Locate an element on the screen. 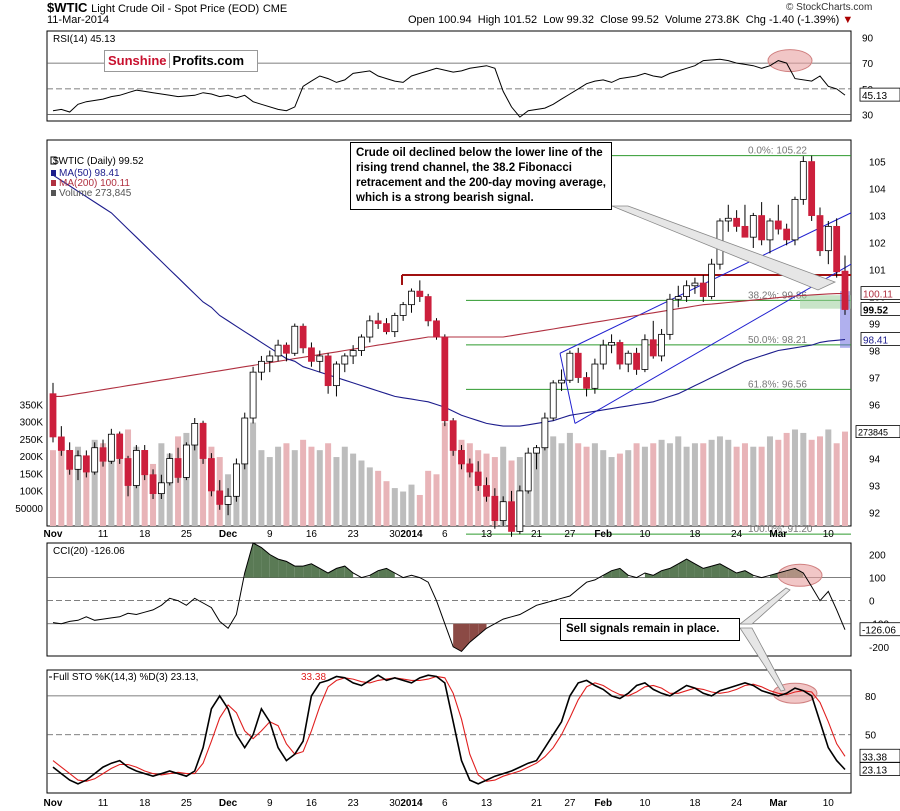 This screenshot has width=900, height=811. rsi-highlight-ellipse is located at coordinates (790, 61).